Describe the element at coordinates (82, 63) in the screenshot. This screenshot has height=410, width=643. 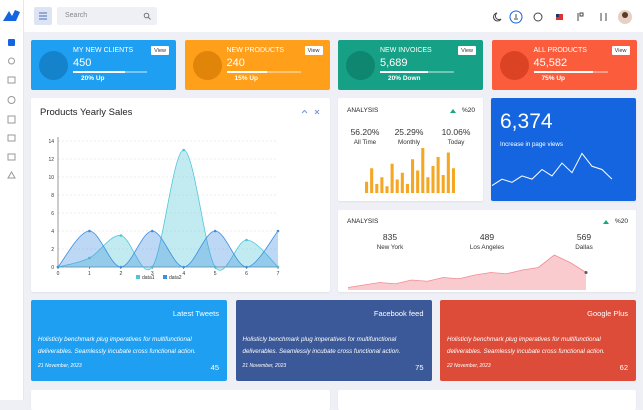
I see `stat-value: 450` at that location.